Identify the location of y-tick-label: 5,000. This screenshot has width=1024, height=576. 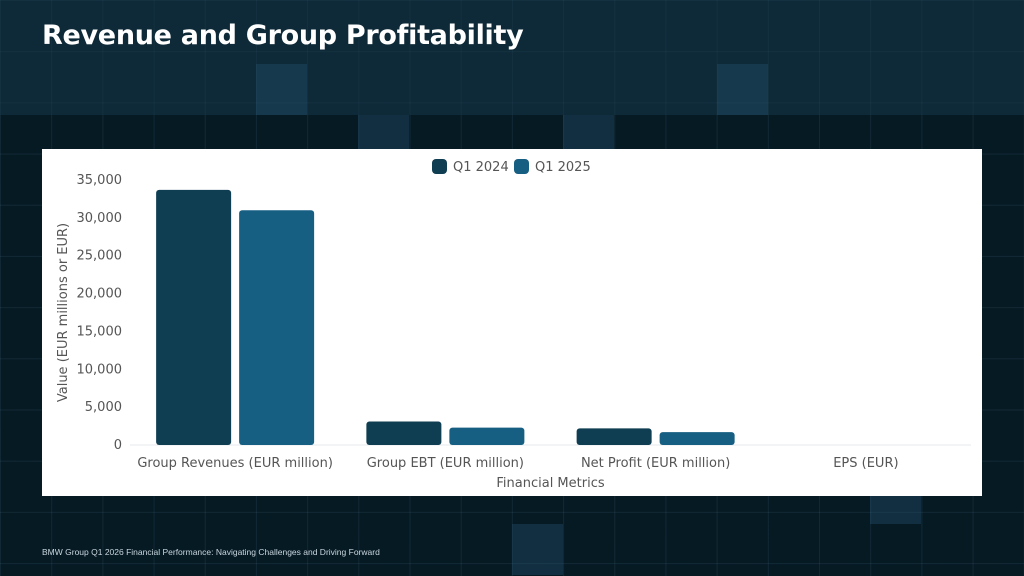
(103, 407).